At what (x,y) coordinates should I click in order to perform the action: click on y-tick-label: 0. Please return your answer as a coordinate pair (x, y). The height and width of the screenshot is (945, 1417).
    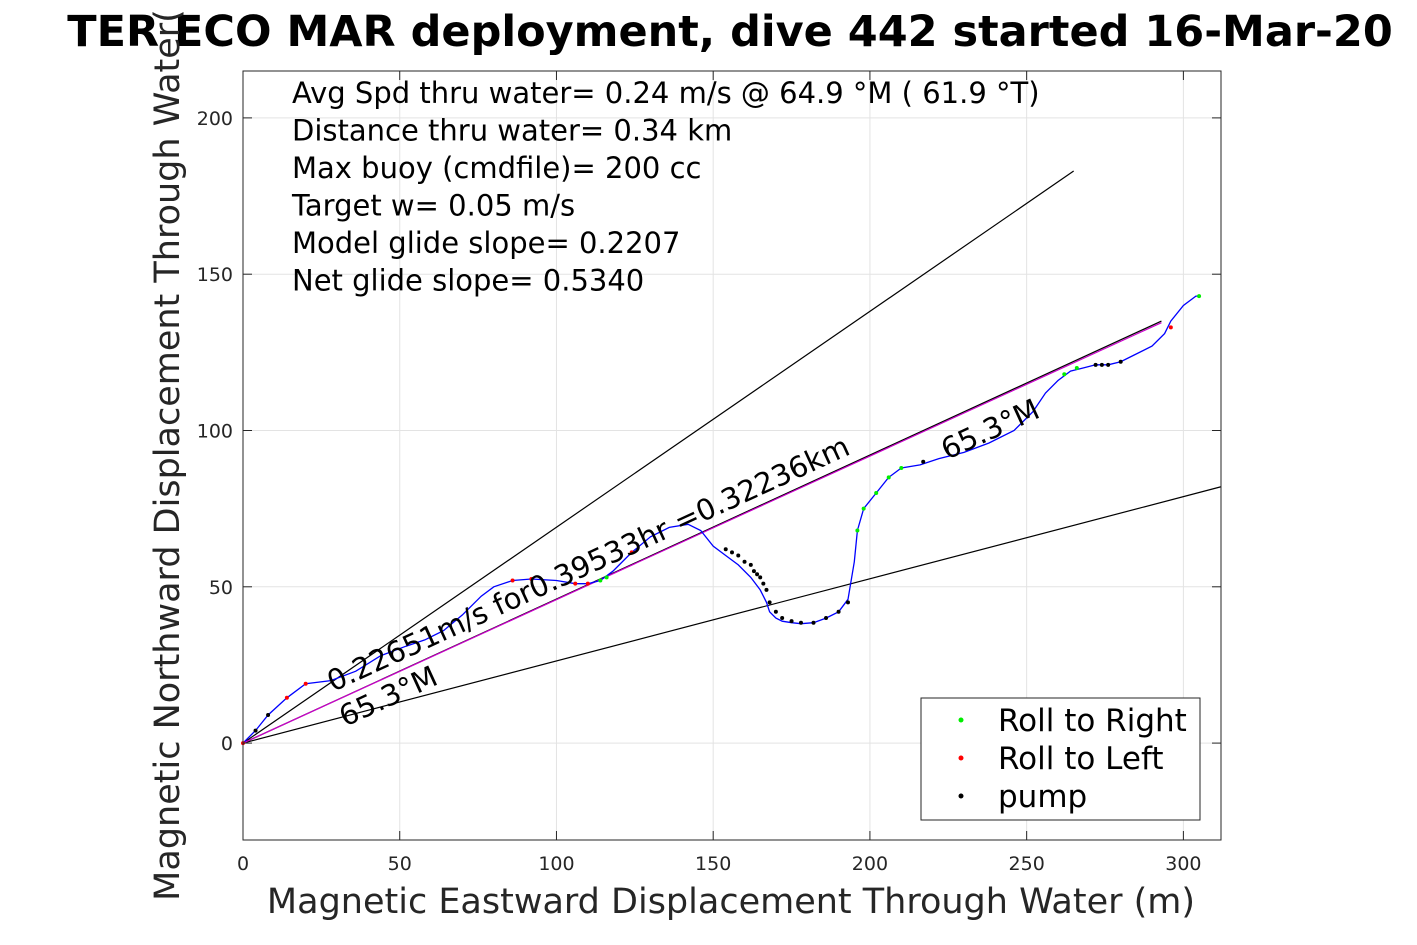
    Looking at the image, I should click on (227, 744).